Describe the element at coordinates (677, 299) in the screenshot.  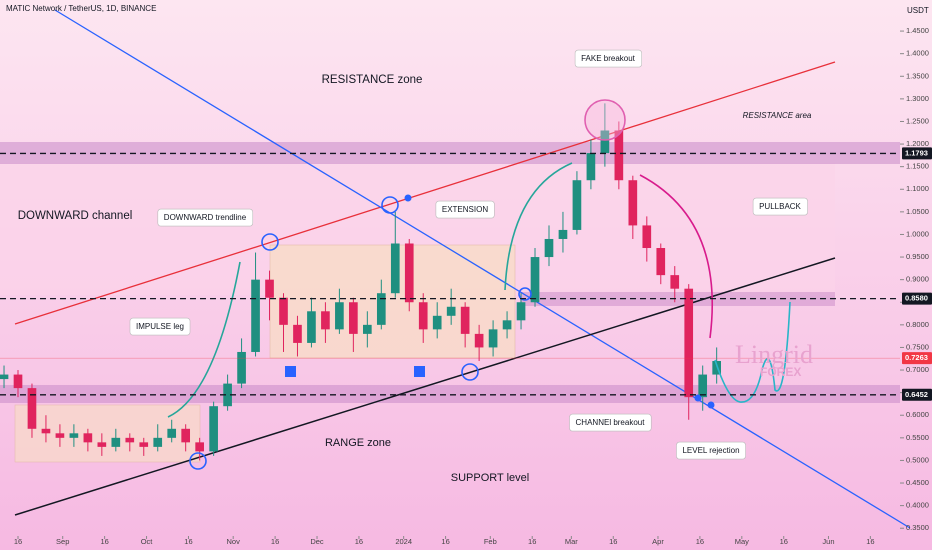
I see `level-band` at that location.